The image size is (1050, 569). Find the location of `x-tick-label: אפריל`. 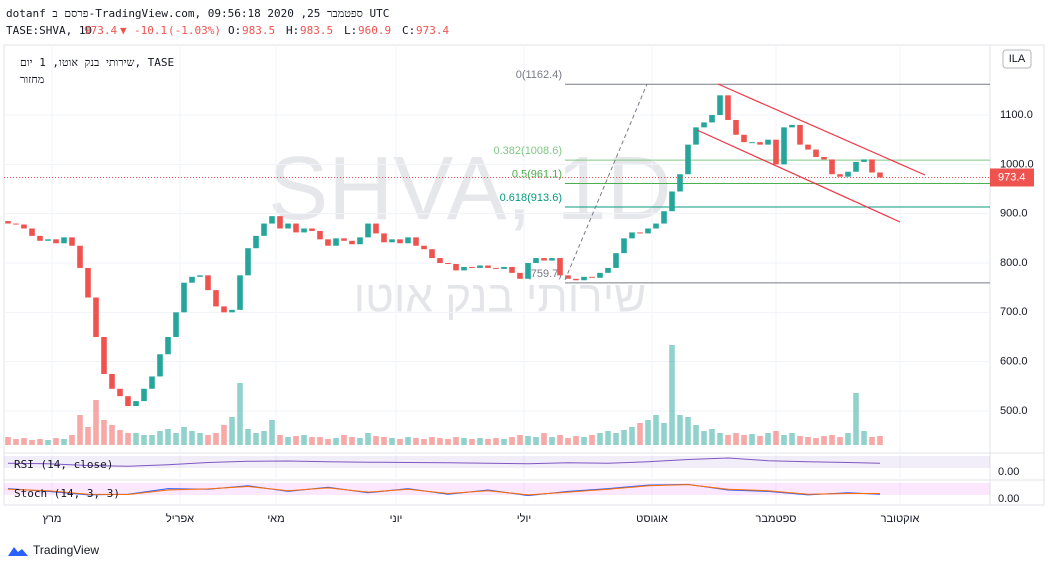

x-tick-label: אפריל is located at coordinates (180, 518).